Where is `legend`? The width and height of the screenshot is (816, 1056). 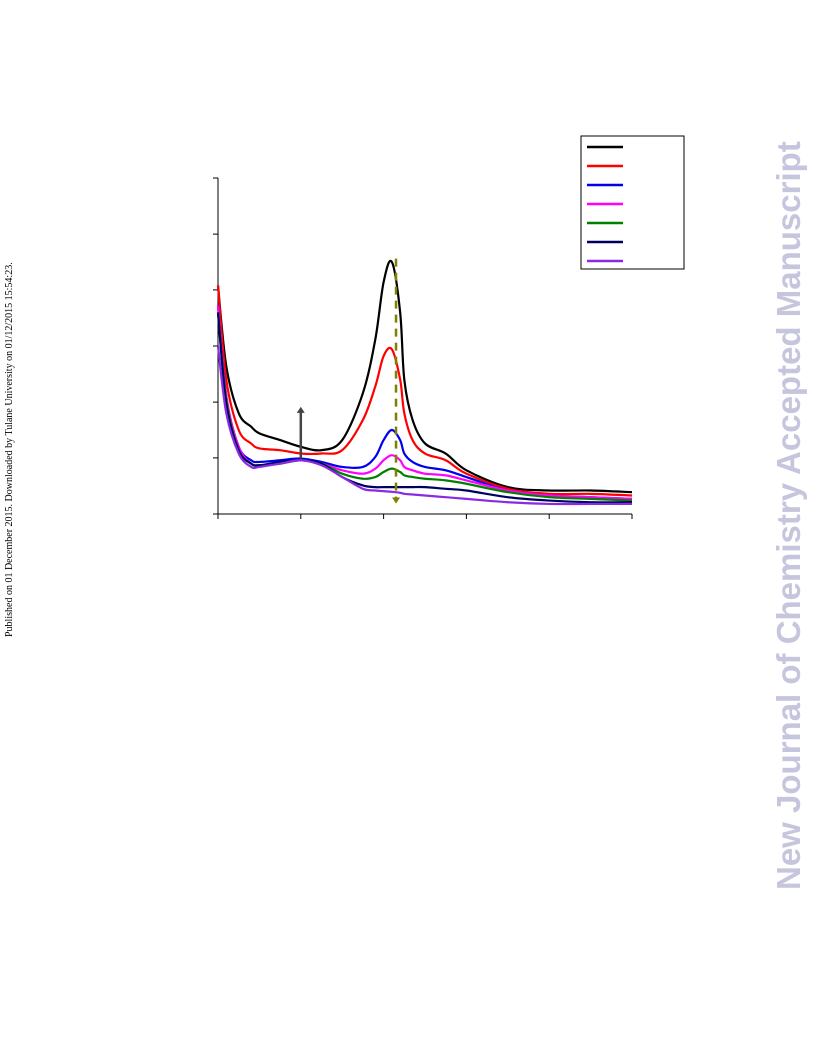
legend is located at coordinates (632, 202).